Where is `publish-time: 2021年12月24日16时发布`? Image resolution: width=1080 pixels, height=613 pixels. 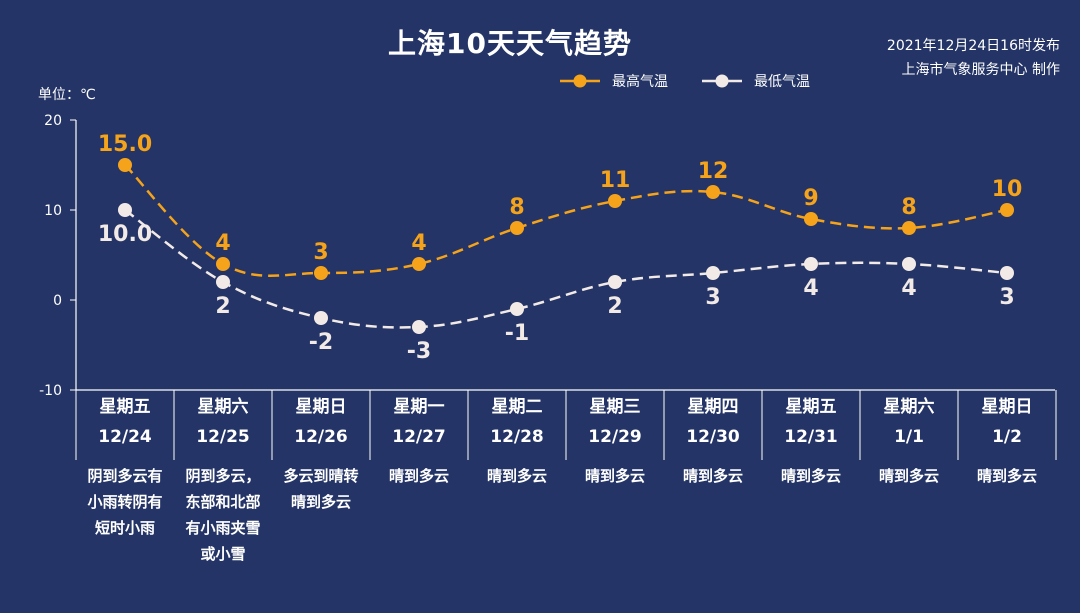 publish-time: 2021年12月24日16时发布 is located at coordinates (973, 46).